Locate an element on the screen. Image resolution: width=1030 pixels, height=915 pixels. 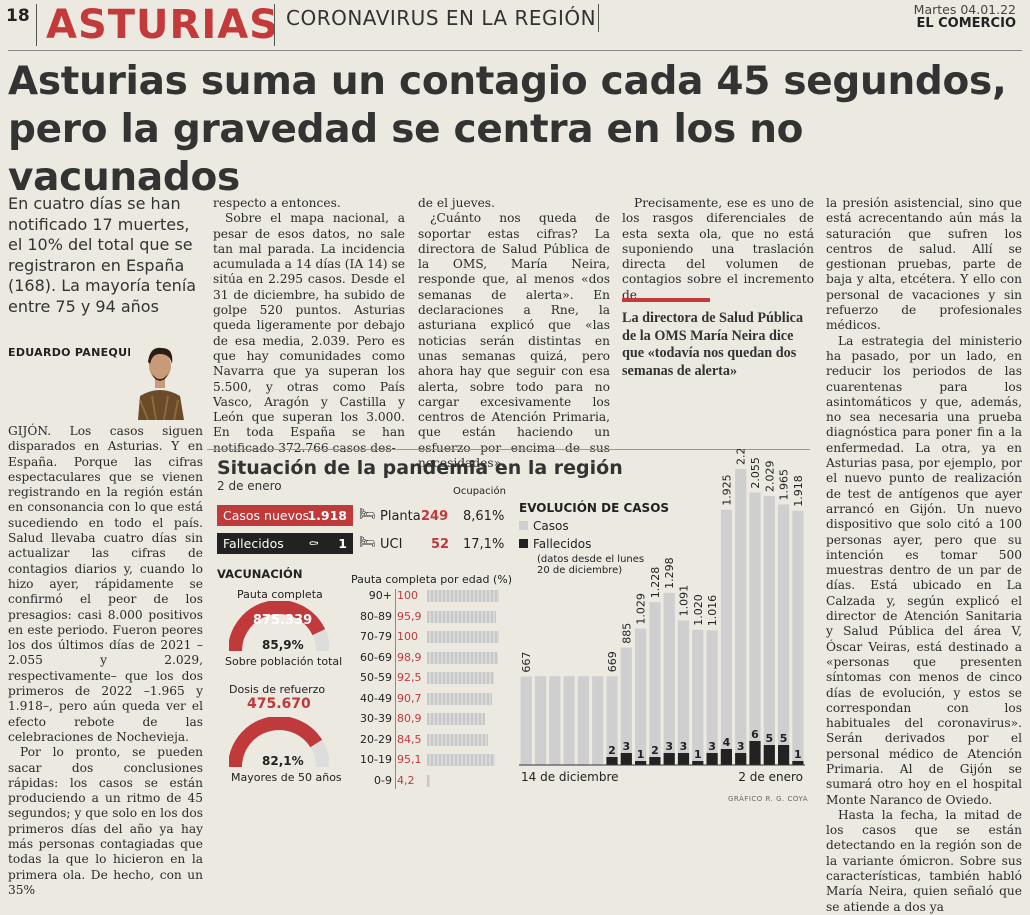
new-cases-badge: Casos nuevos 1.918 is located at coordinates (285, 515).